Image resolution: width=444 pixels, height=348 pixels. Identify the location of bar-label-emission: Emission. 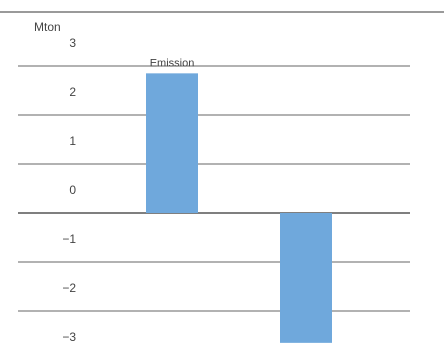
(172, 63).